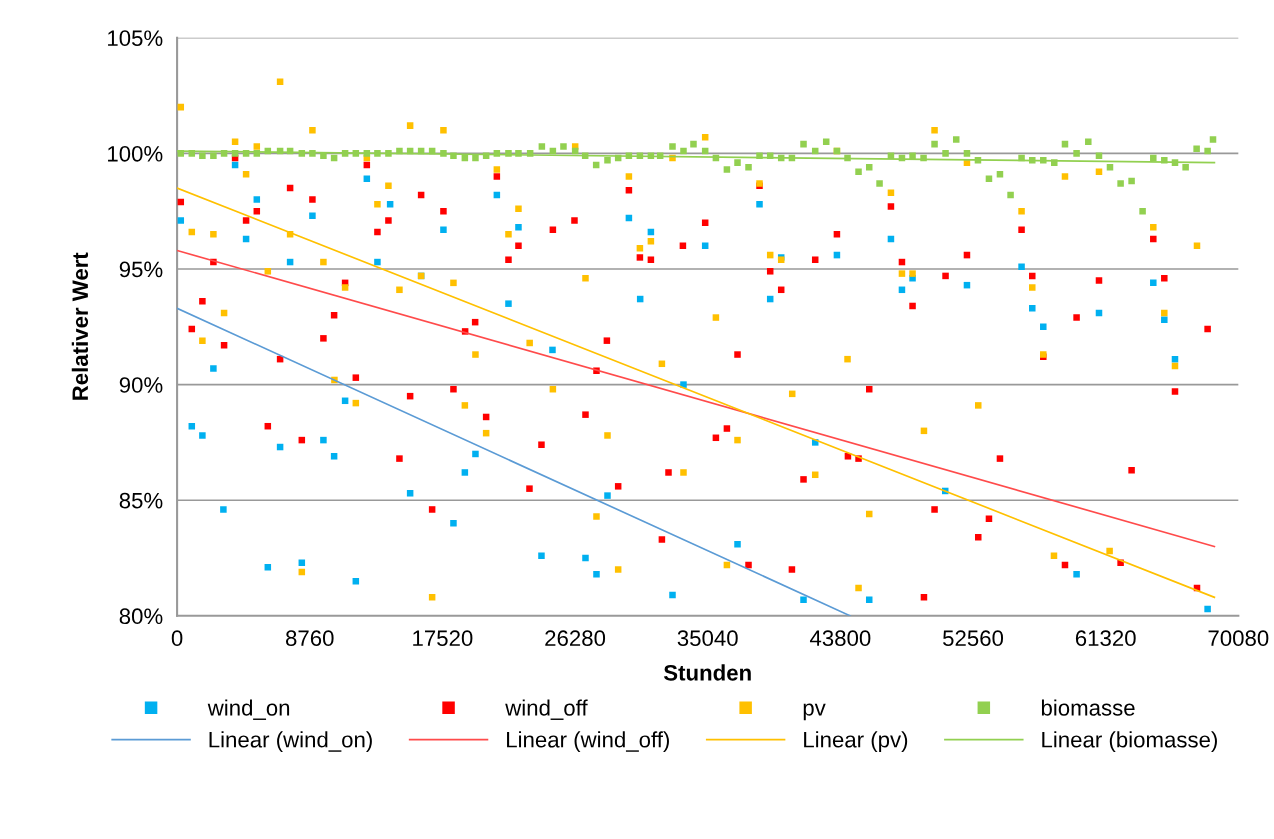 Image resolution: width=1274 pixels, height=839 pixels. Describe the element at coordinates (309, 638) in the screenshot. I see `x-tick-label: 8760` at that location.